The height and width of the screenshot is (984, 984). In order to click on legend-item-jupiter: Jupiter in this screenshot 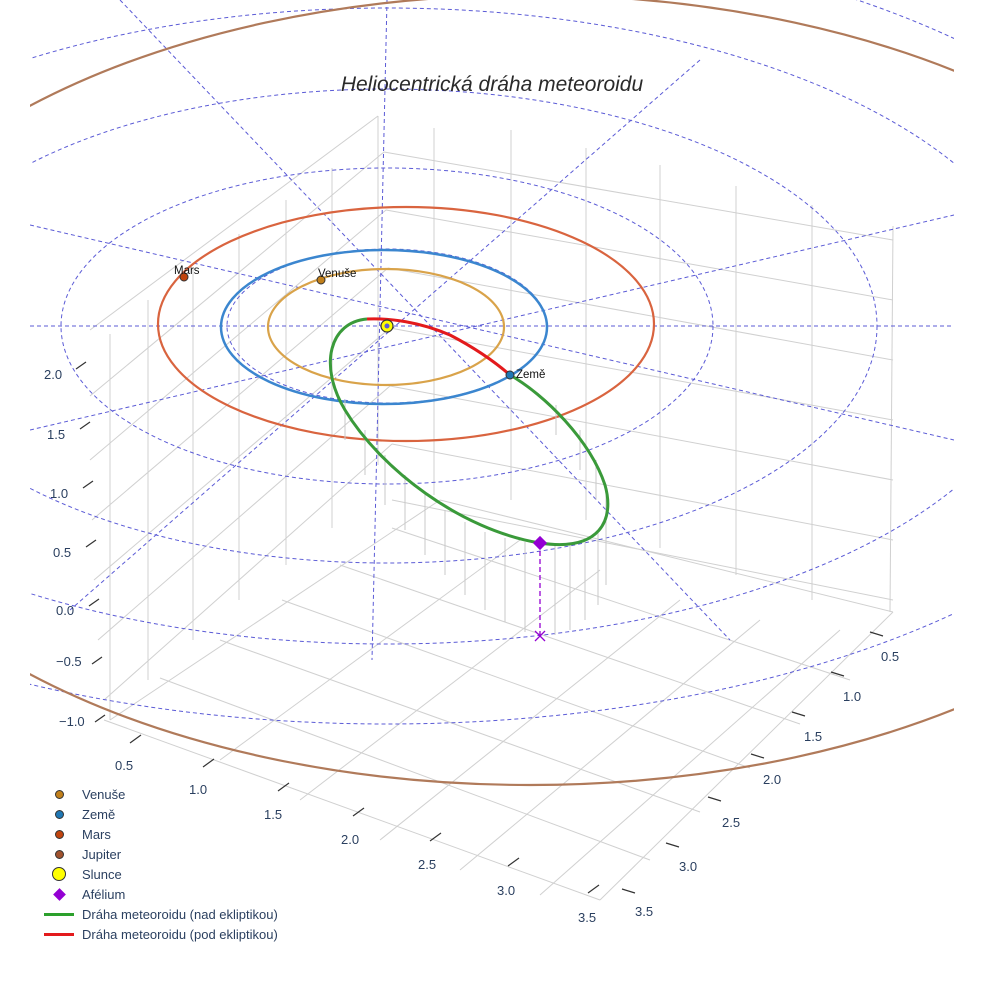, I will do `click(157, 854)`.